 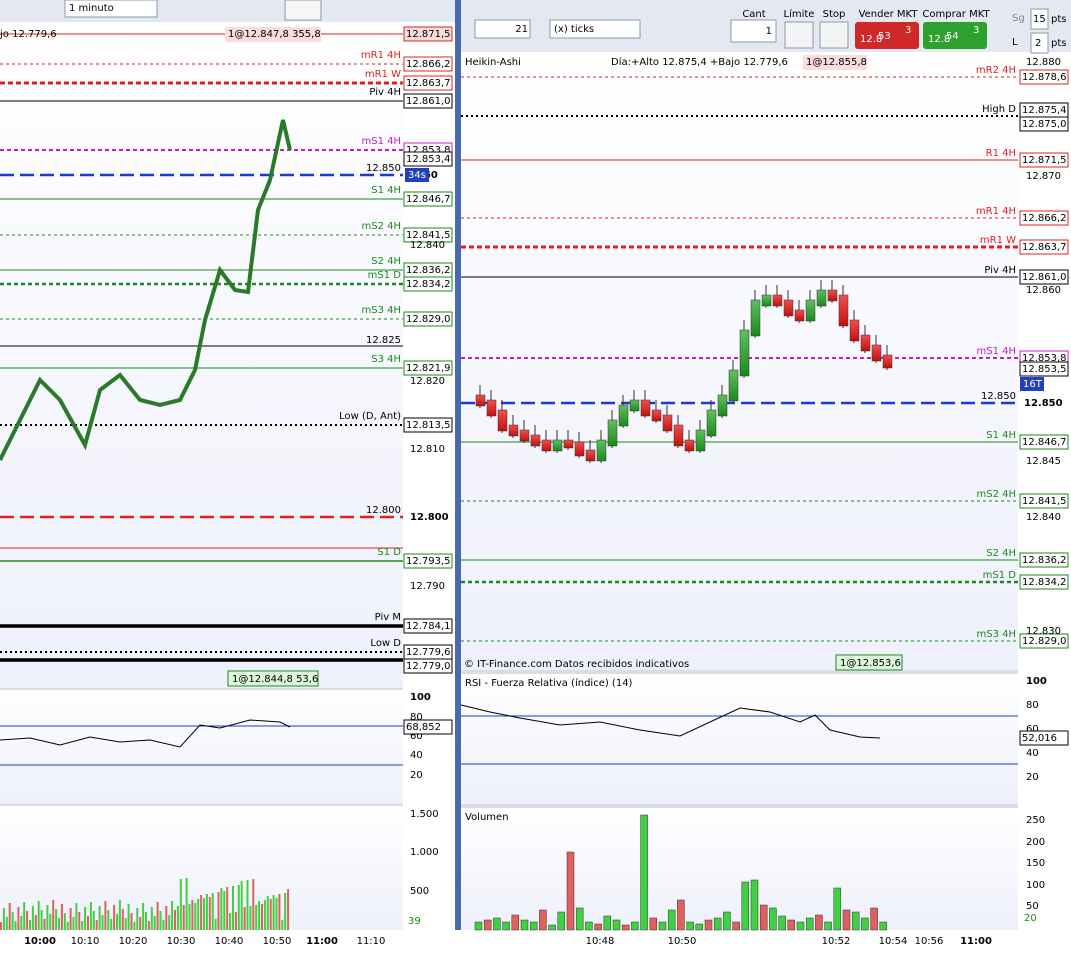 What do you see at coordinates (145, 733) in the screenshot?
I see `rsi-line` at bounding box center [145, 733].